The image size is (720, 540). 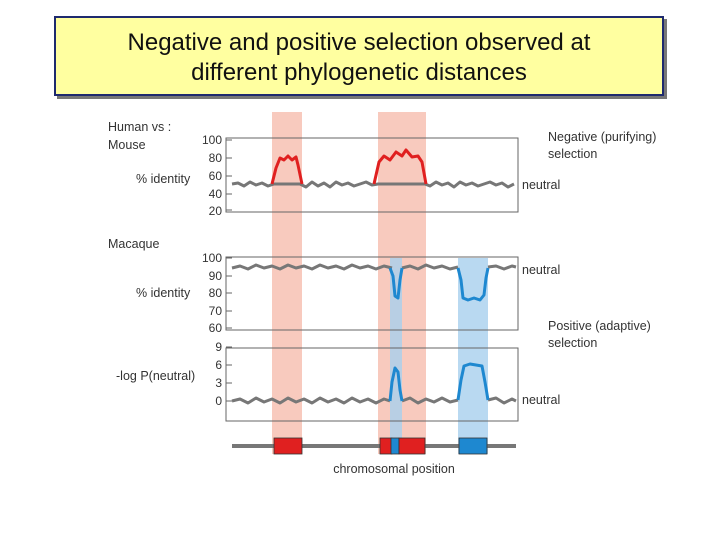 What do you see at coordinates (218, 401) in the screenshot?
I see `bottom-tick-0: 0` at bounding box center [218, 401].